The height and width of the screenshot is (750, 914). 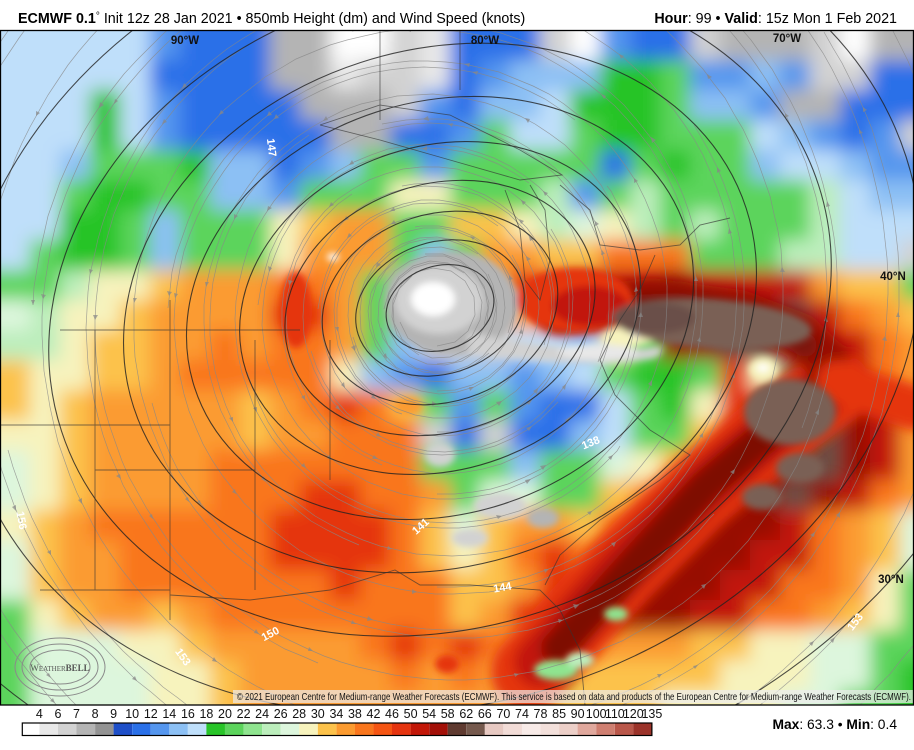 What do you see at coordinates (835, 724) in the screenshot?
I see `svg-text: Max: 63.3 • Min: 0.4` at bounding box center [835, 724].